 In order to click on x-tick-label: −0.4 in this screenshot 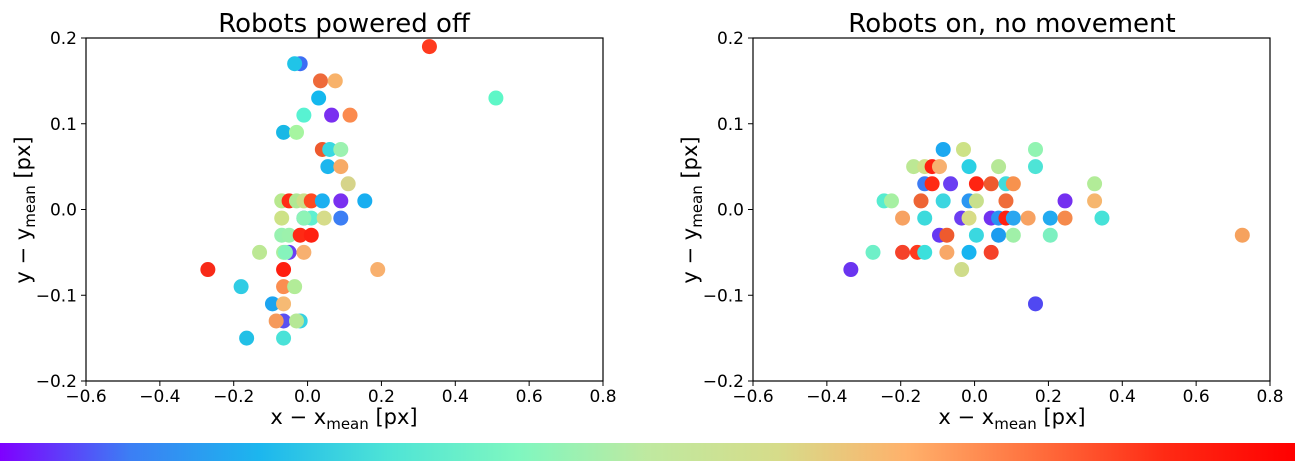, I will do `click(159, 397)`.